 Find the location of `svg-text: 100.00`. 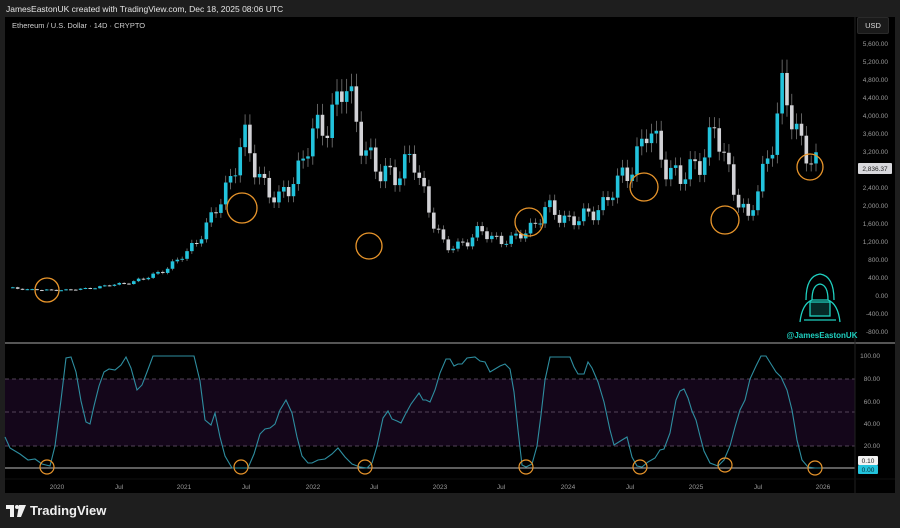

svg-text: 100.00 is located at coordinates (870, 356).